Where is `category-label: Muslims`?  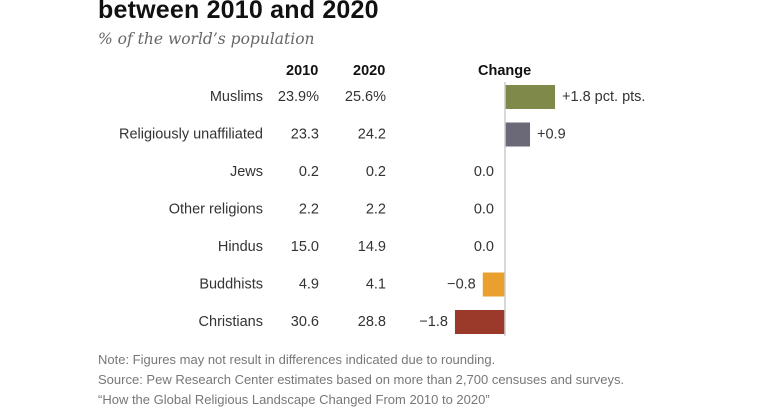
category-label: Muslims is located at coordinates (236, 97).